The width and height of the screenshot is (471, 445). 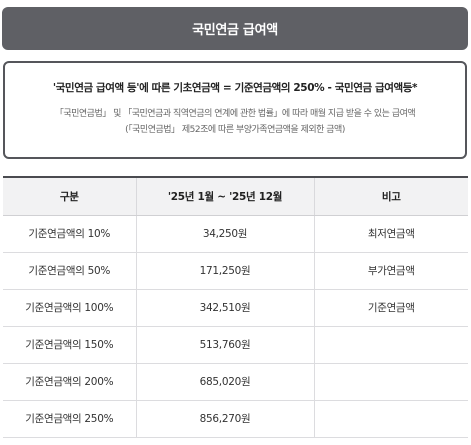 I want to click on cell-amount: 34,250원, so click(x=225, y=234).